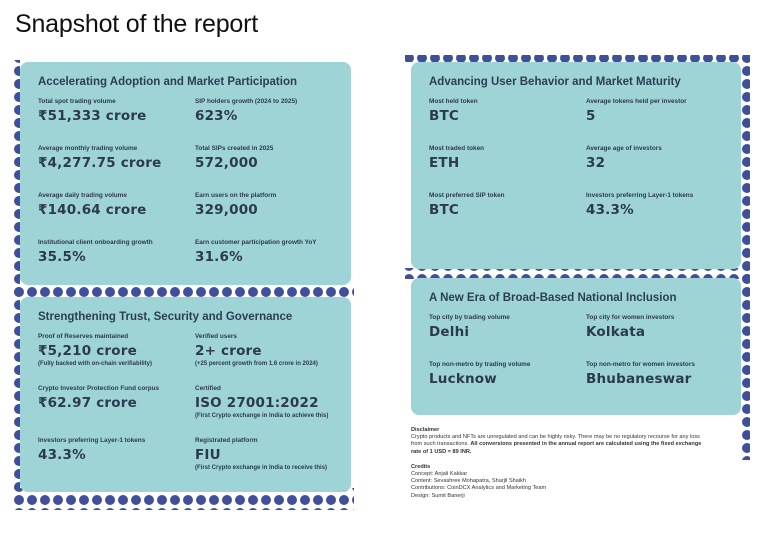 This screenshot has height=533, width=770. Describe the element at coordinates (87, 351) in the screenshot. I see `stat-value: ₹5,210 crore` at that location.